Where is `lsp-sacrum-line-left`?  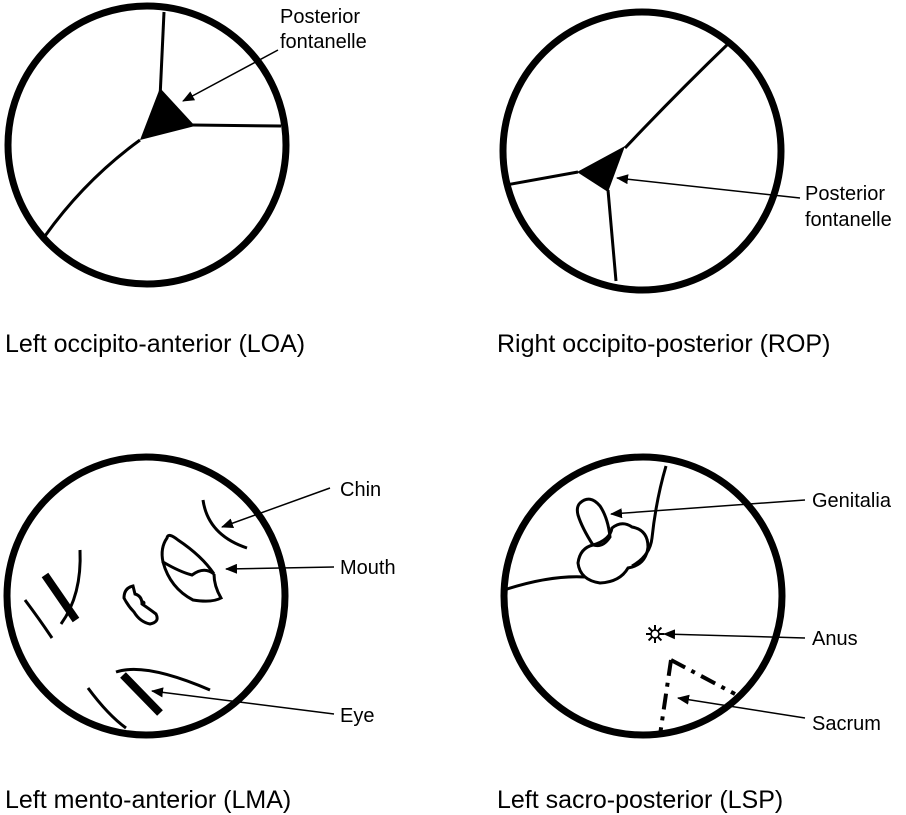 lsp-sacrum-line-left is located at coordinates (665, 697).